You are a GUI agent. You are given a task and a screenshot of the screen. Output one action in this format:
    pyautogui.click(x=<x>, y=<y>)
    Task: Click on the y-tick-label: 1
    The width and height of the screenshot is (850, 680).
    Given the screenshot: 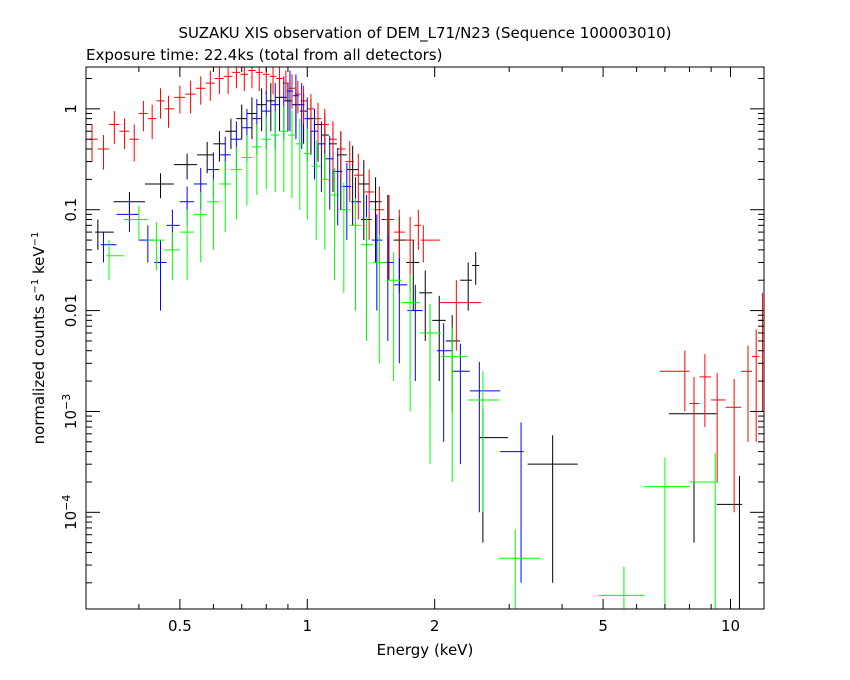 What is the action you would take?
    pyautogui.click(x=71, y=109)
    